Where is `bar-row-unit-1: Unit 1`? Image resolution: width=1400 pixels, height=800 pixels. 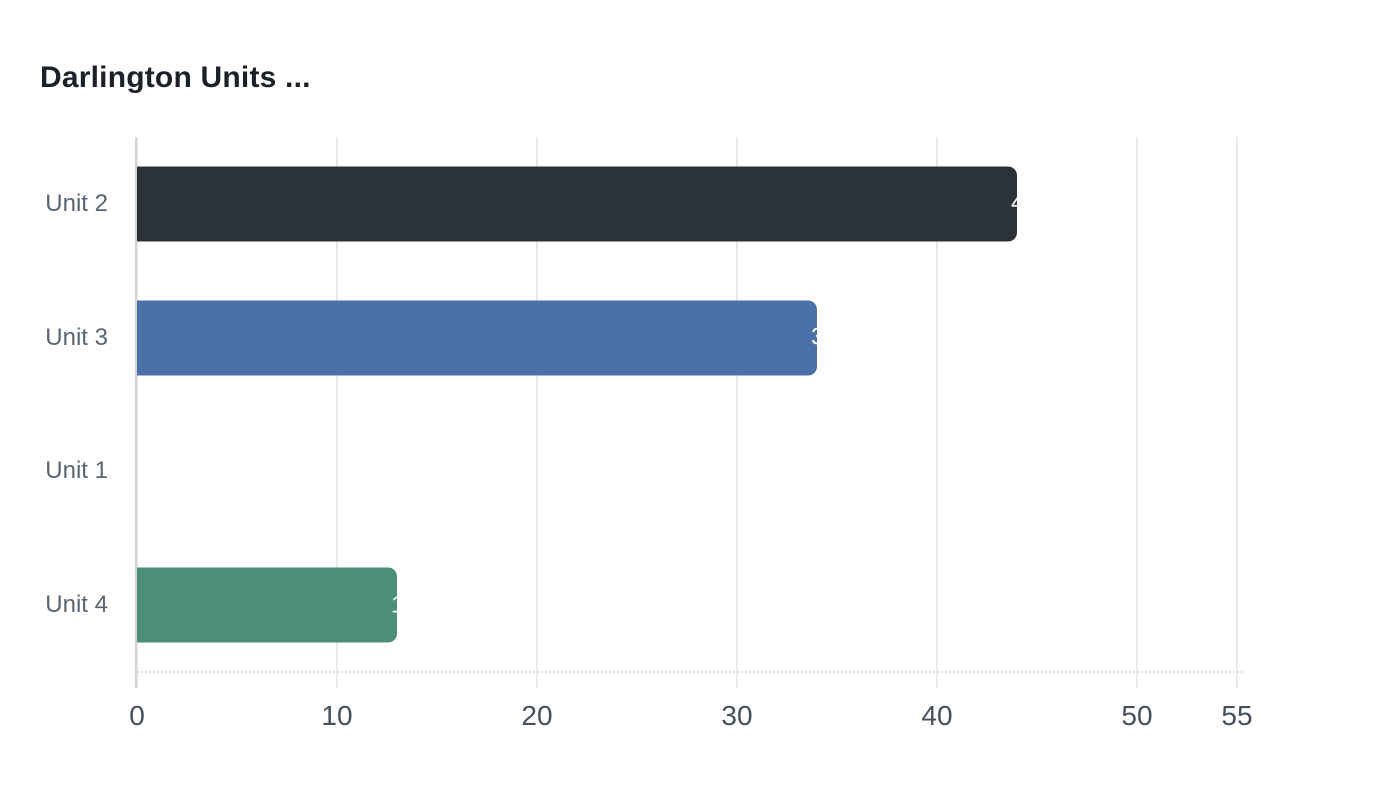 bar-row-unit-1: Unit 1 is located at coordinates (641, 472).